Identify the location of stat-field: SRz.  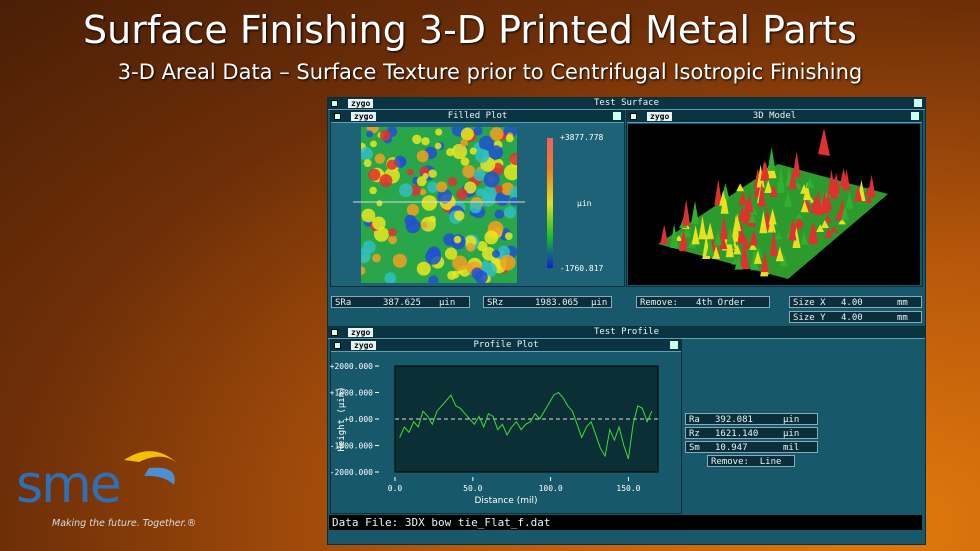
(495, 303).